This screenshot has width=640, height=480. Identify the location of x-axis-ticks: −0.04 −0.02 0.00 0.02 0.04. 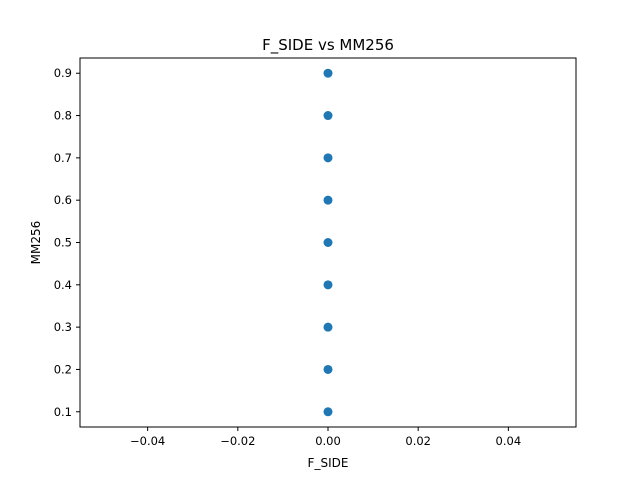
(325, 437).